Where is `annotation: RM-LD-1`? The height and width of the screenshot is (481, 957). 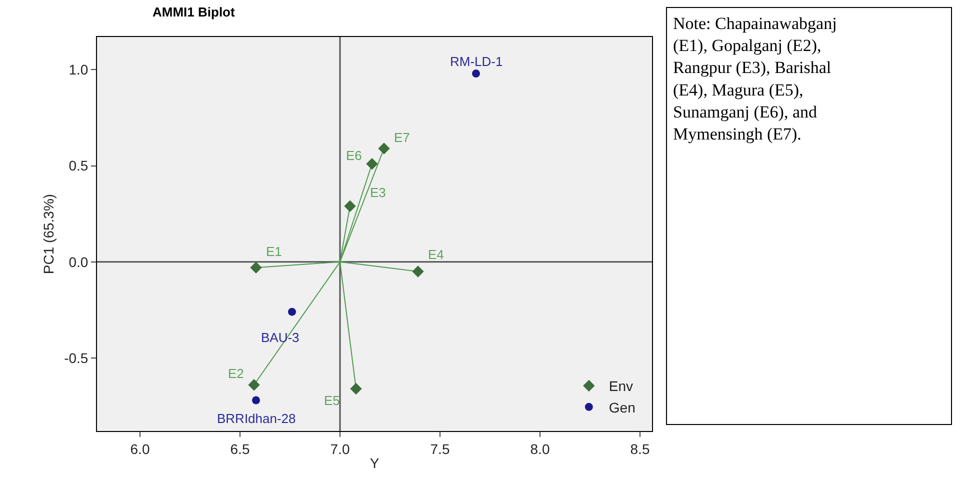 annotation: RM-LD-1 is located at coordinates (476, 61).